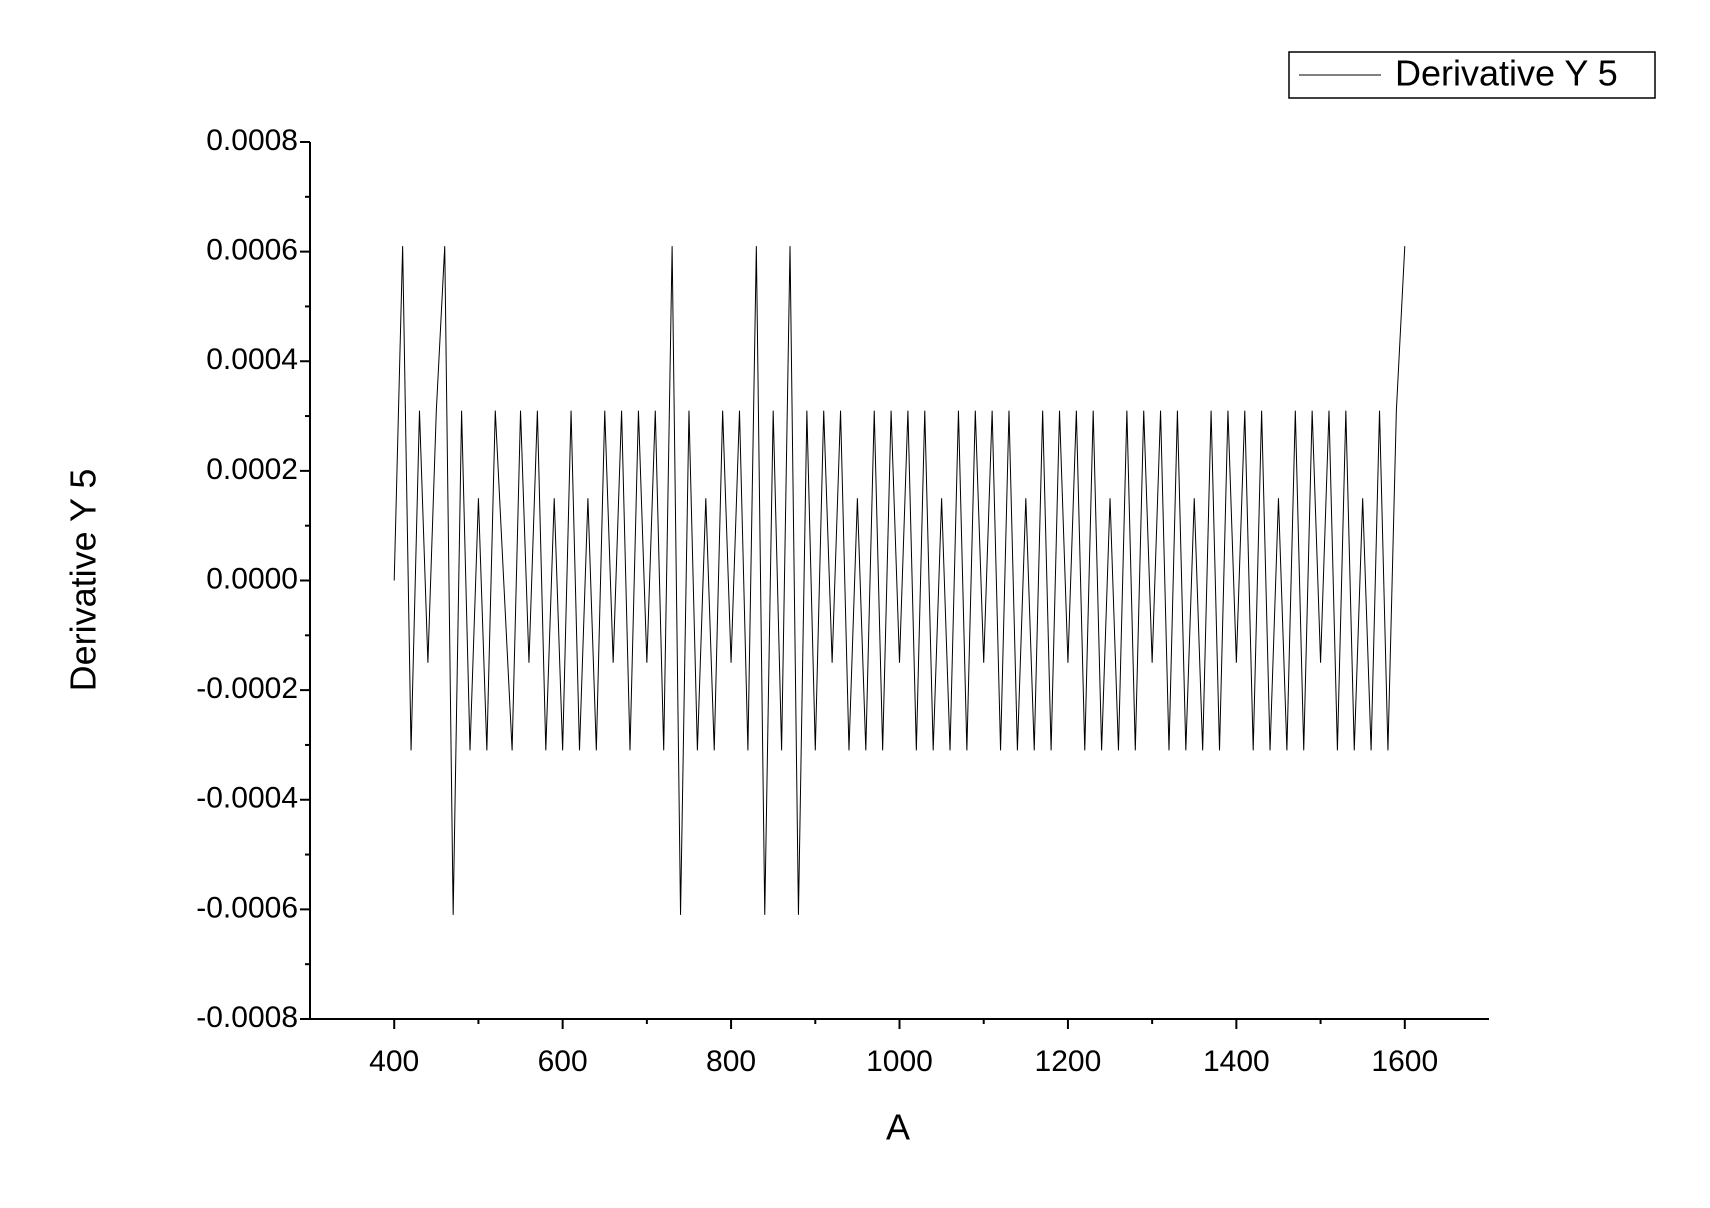 The height and width of the screenshot is (1208, 1710). Describe the element at coordinates (83, 580) in the screenshot. I see `y-axis-label: Derivative Y 5` at that location.